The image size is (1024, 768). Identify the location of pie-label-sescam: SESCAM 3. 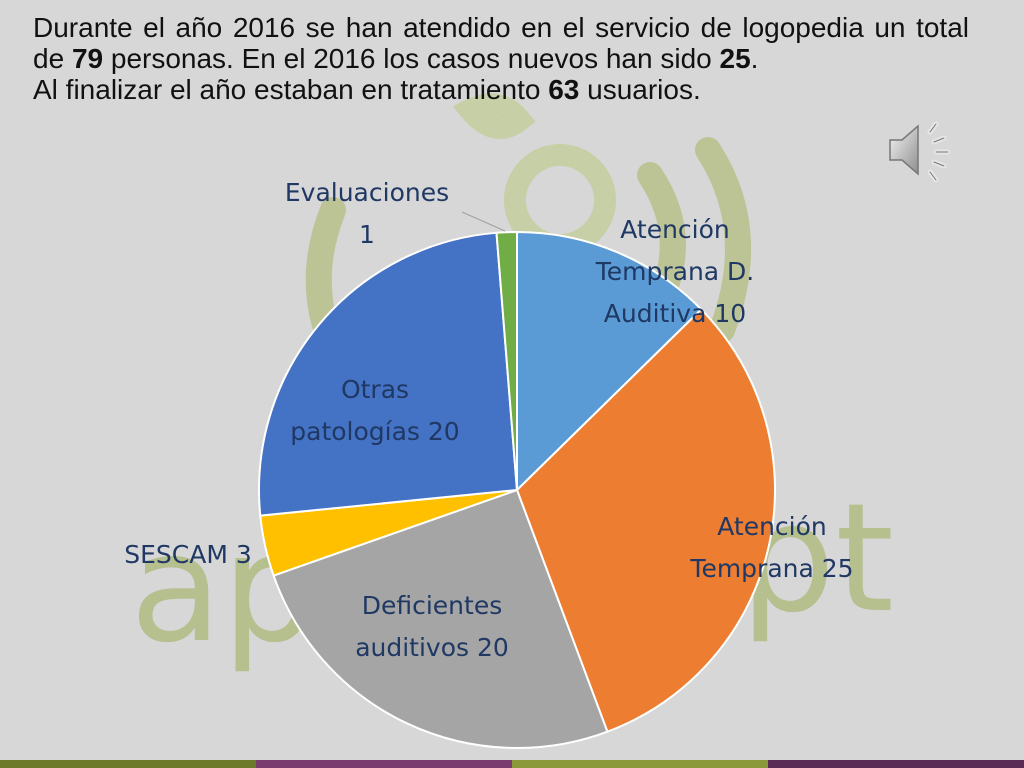
(188, 554).